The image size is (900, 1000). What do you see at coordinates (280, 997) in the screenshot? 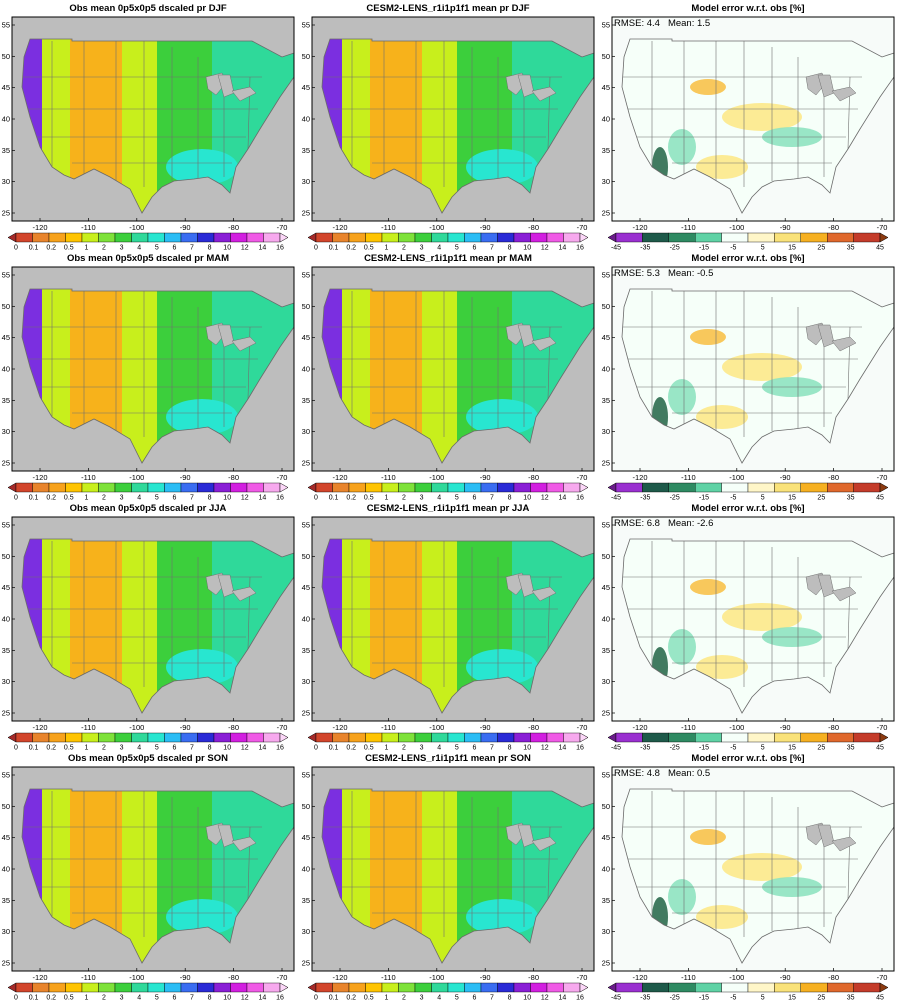
I see `colorbar-label: 16` at bounding box center [280, 997].